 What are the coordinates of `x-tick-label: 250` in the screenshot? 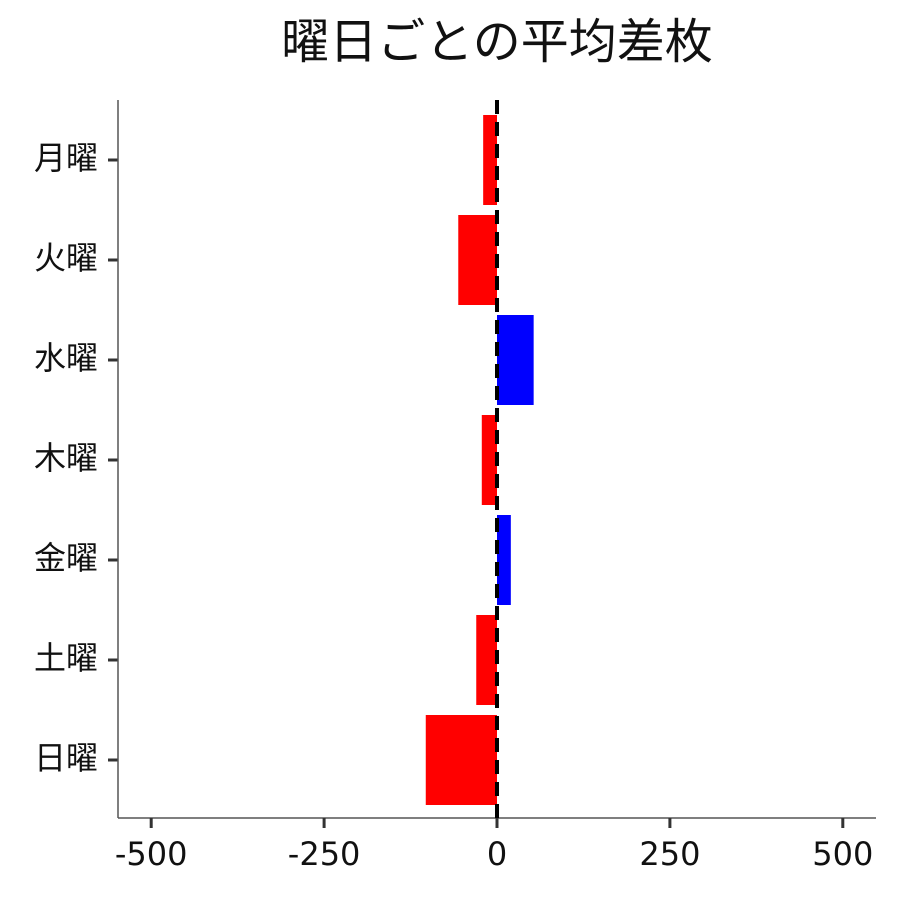 It's located at (669, 854).